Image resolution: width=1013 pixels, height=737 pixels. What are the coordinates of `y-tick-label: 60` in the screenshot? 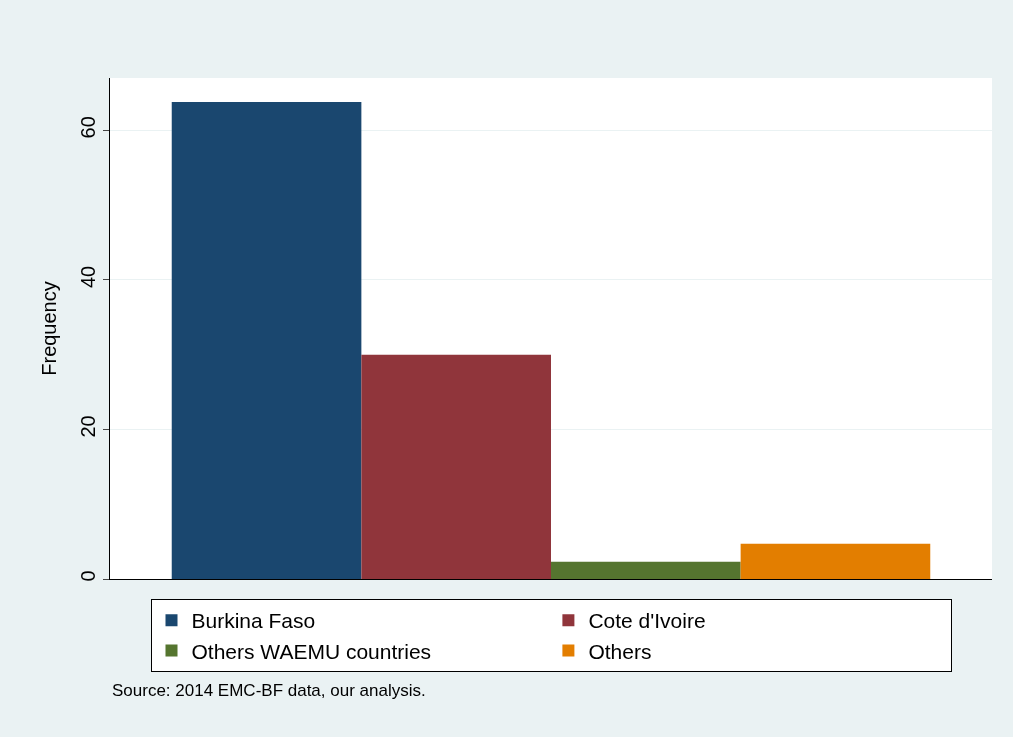 It's located at (88, 127).